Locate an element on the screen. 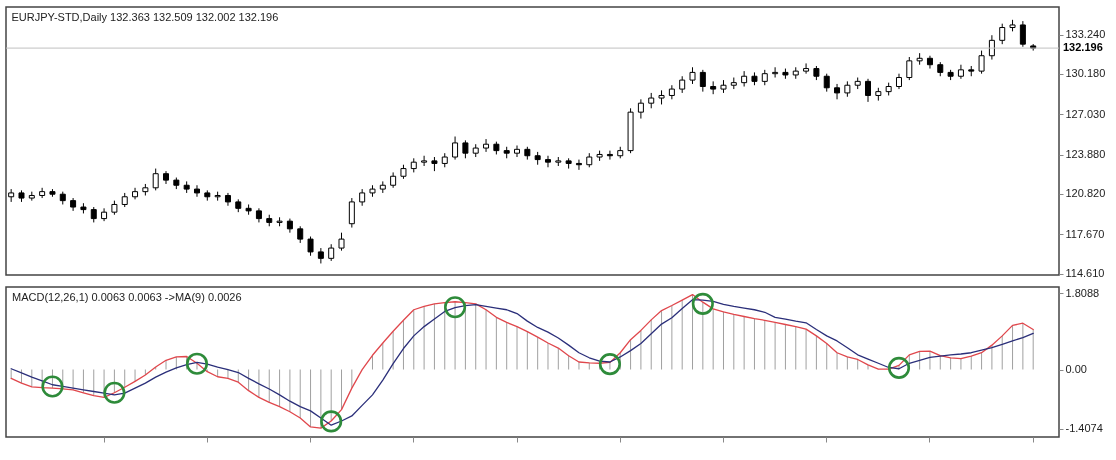 The image size is (1116, 460). y-tick-label: 114.610 is located at coordinates (1085, 273).